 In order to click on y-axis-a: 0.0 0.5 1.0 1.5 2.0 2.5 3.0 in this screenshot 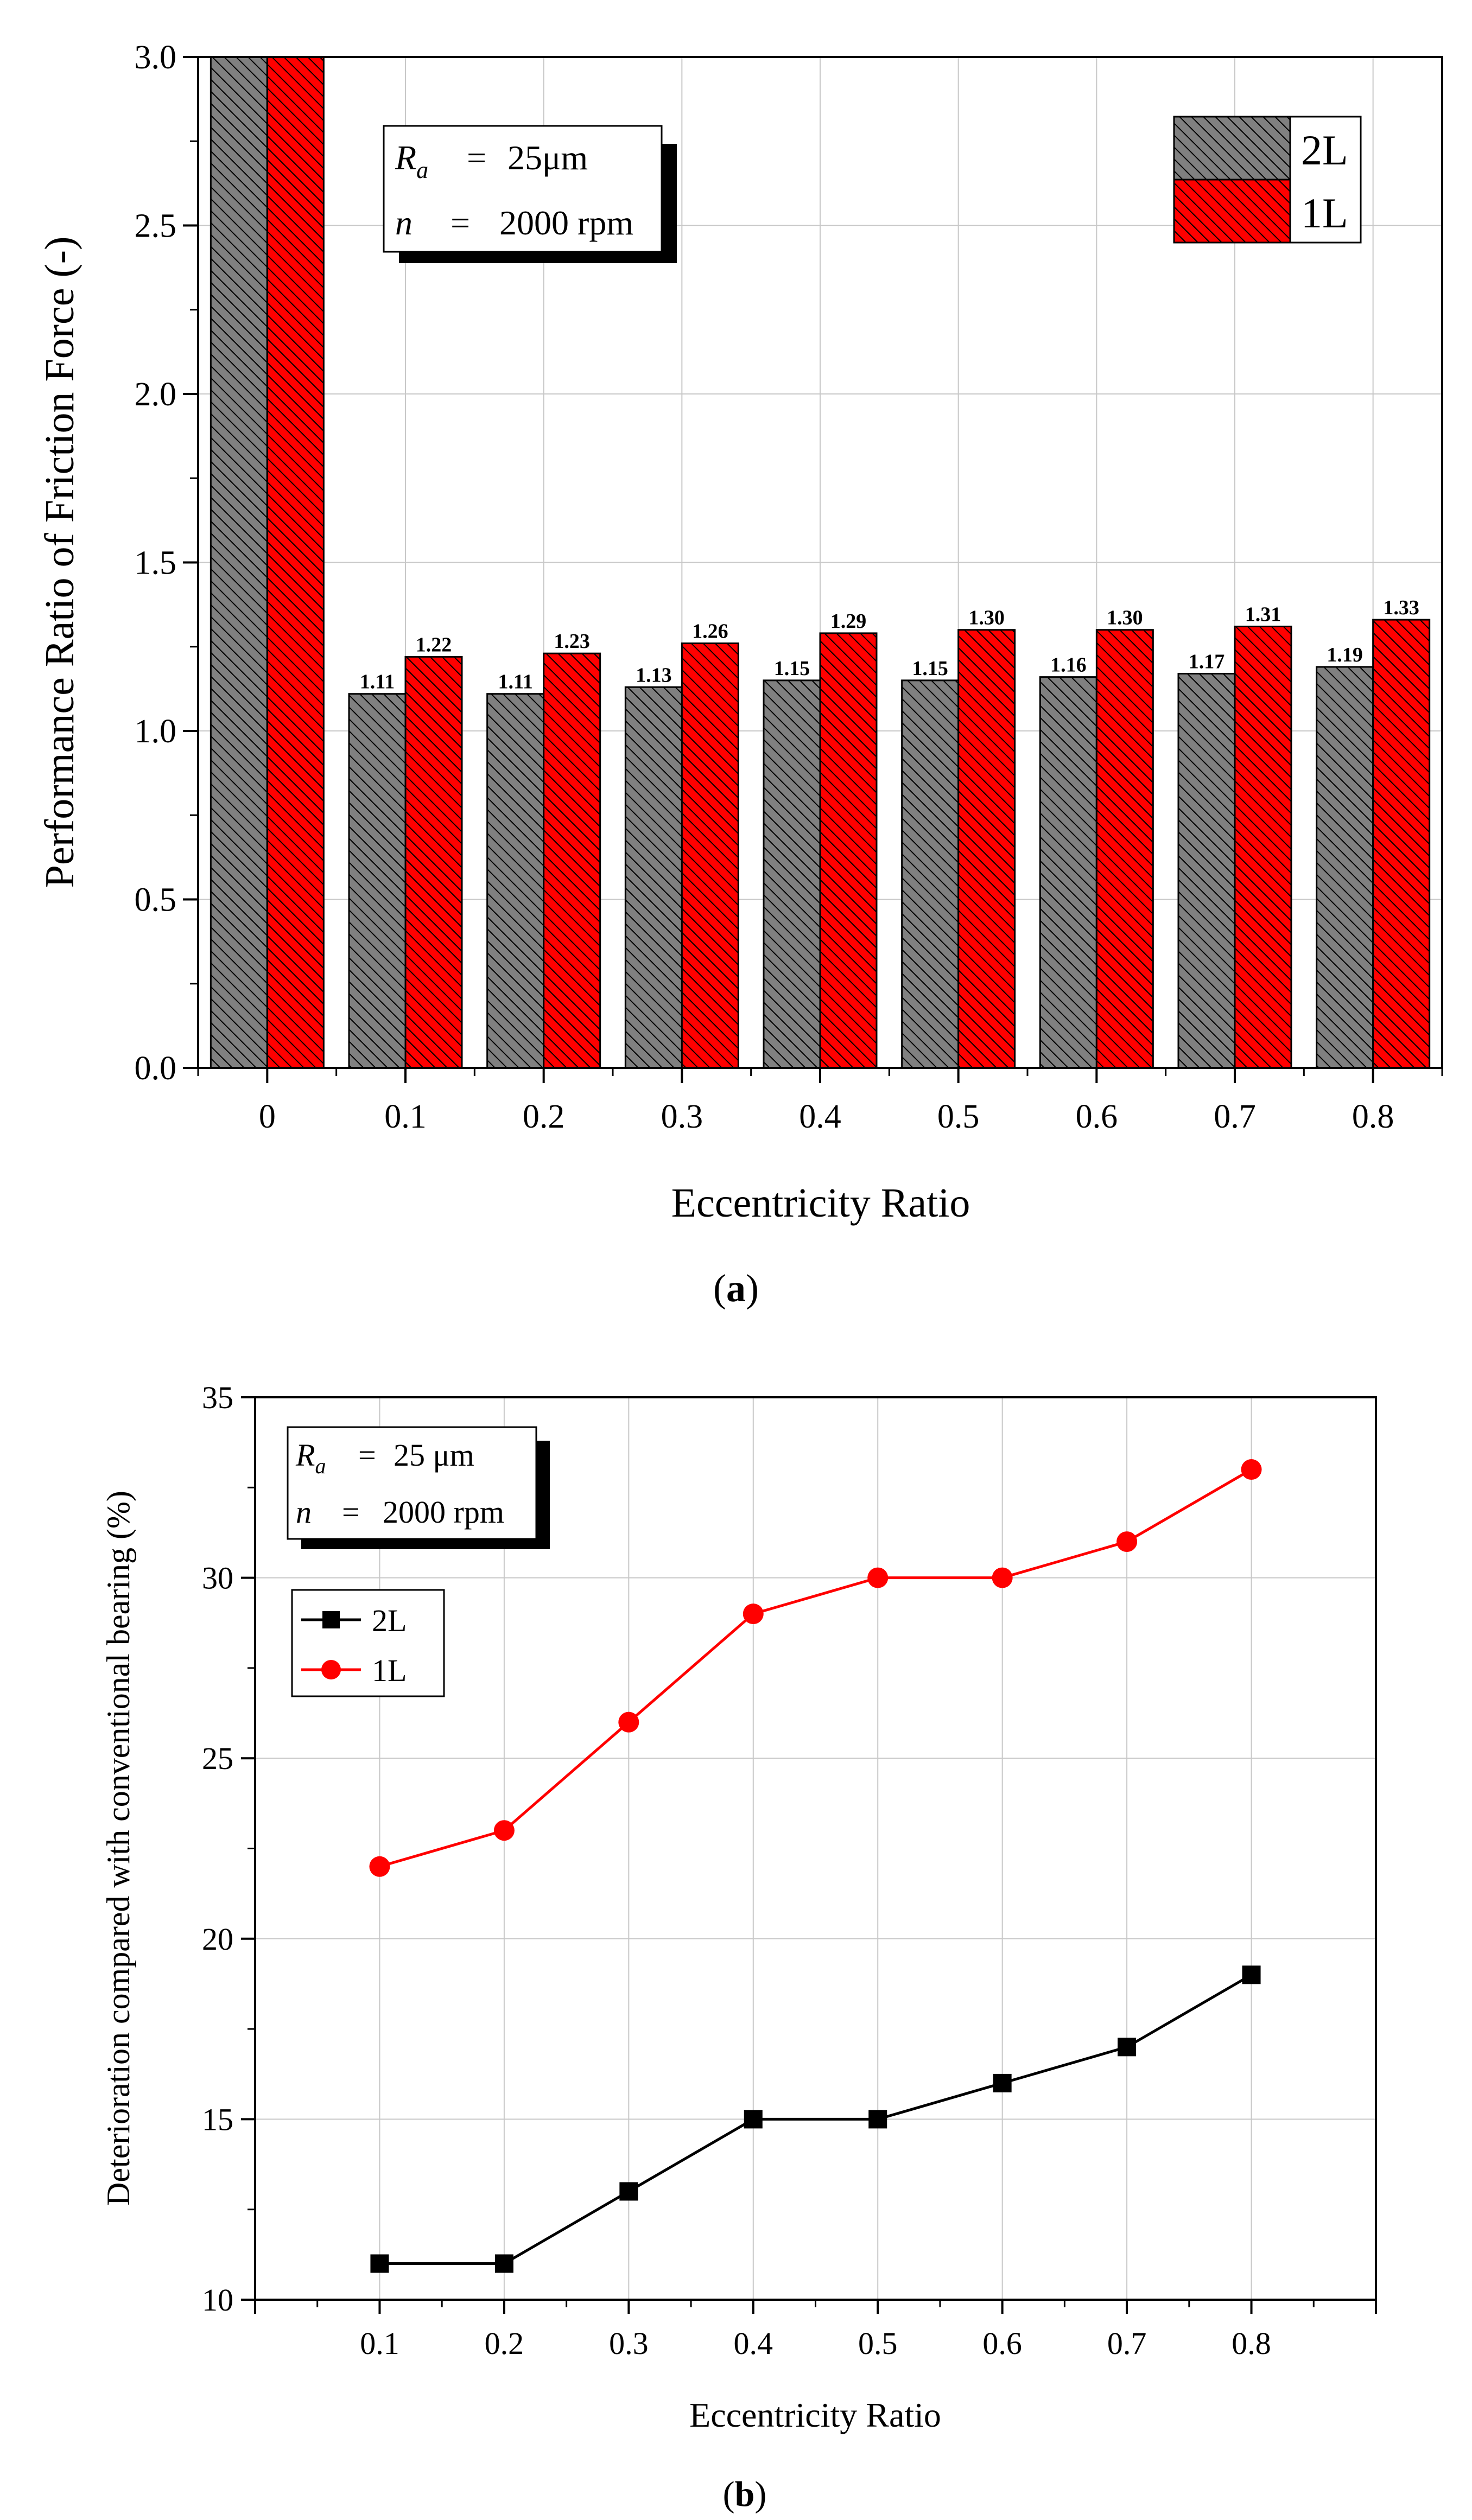, I will do `click(166, 563)`.